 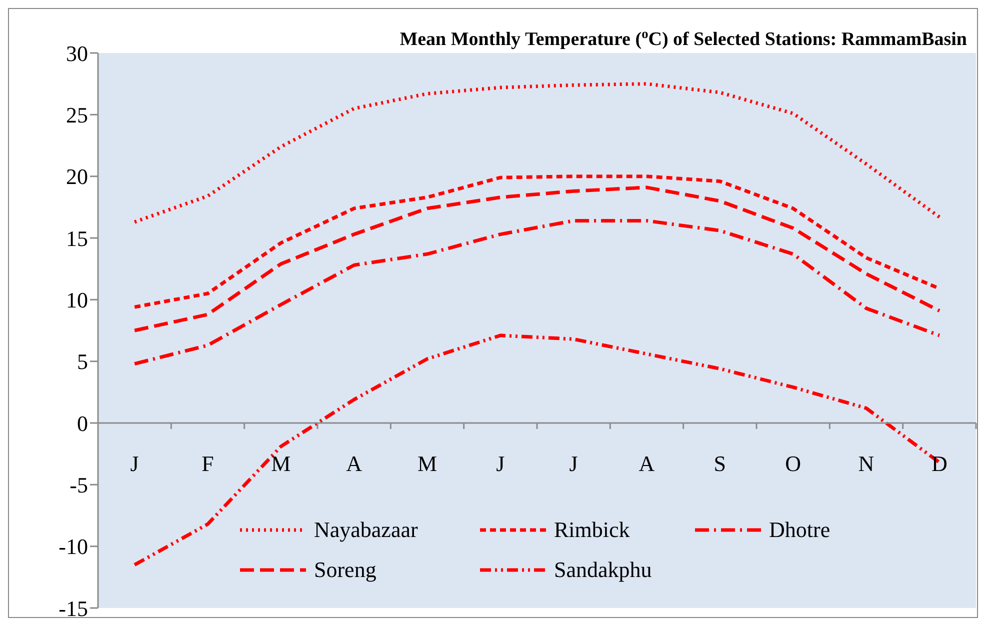 What do you see at coordinates (73, 608) in the screenshot?
I see `y-tick-label: -15` at bounding box center [73, 608].